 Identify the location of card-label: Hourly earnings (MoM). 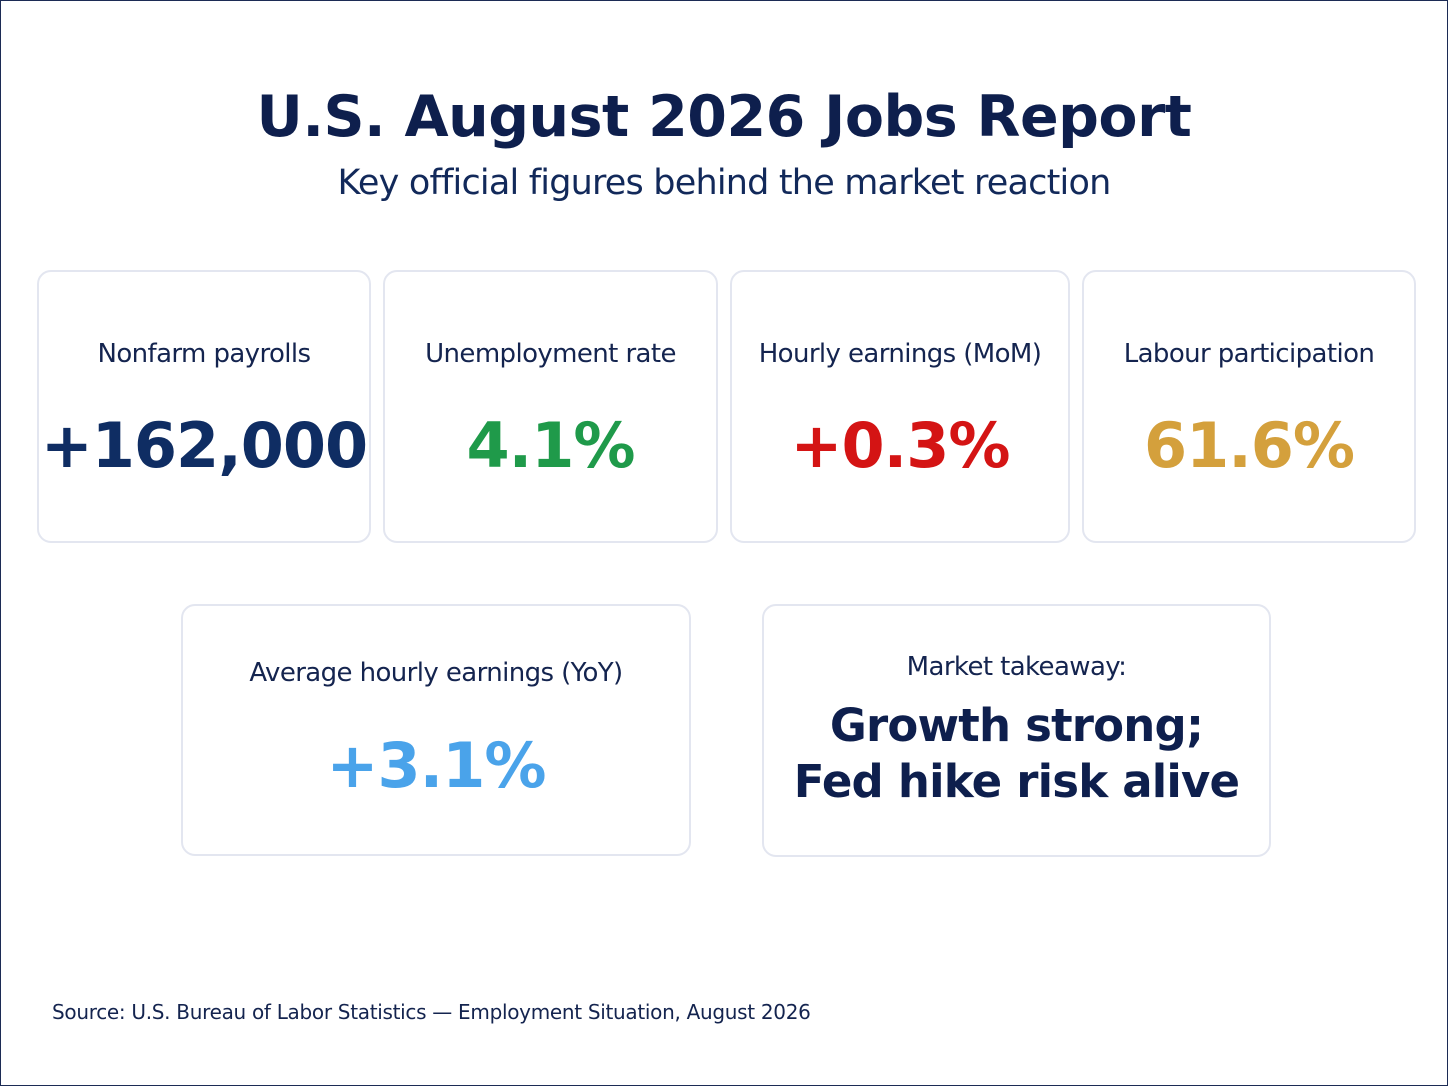
(900, 354).